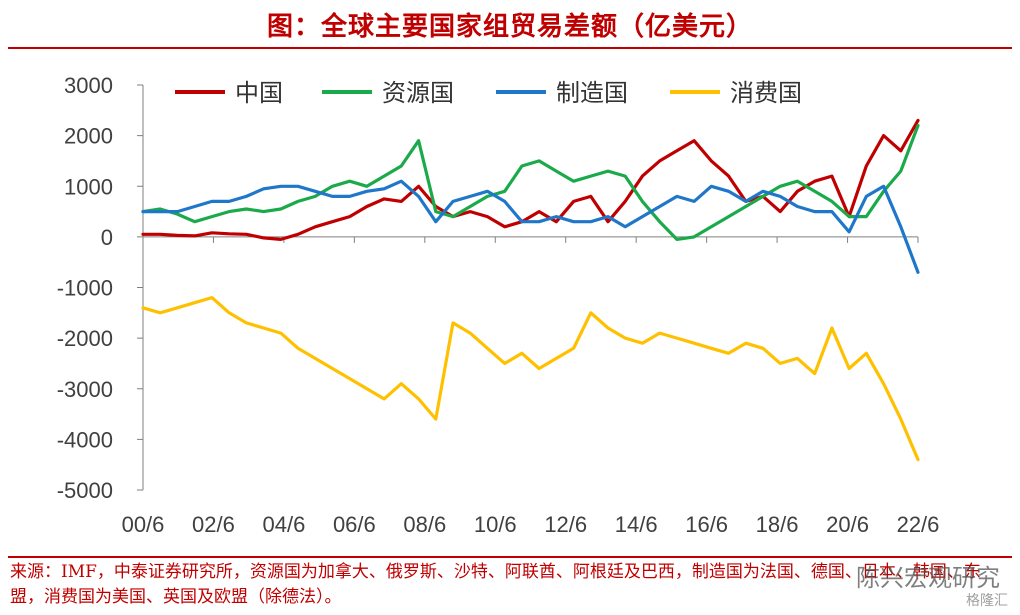 The width and height of the screenshot is (1020, 615). What do you see at coordinates (847, 524) in the screenshot?
I see `x-tick-label: 20/6` at bounding box center [847, 524].